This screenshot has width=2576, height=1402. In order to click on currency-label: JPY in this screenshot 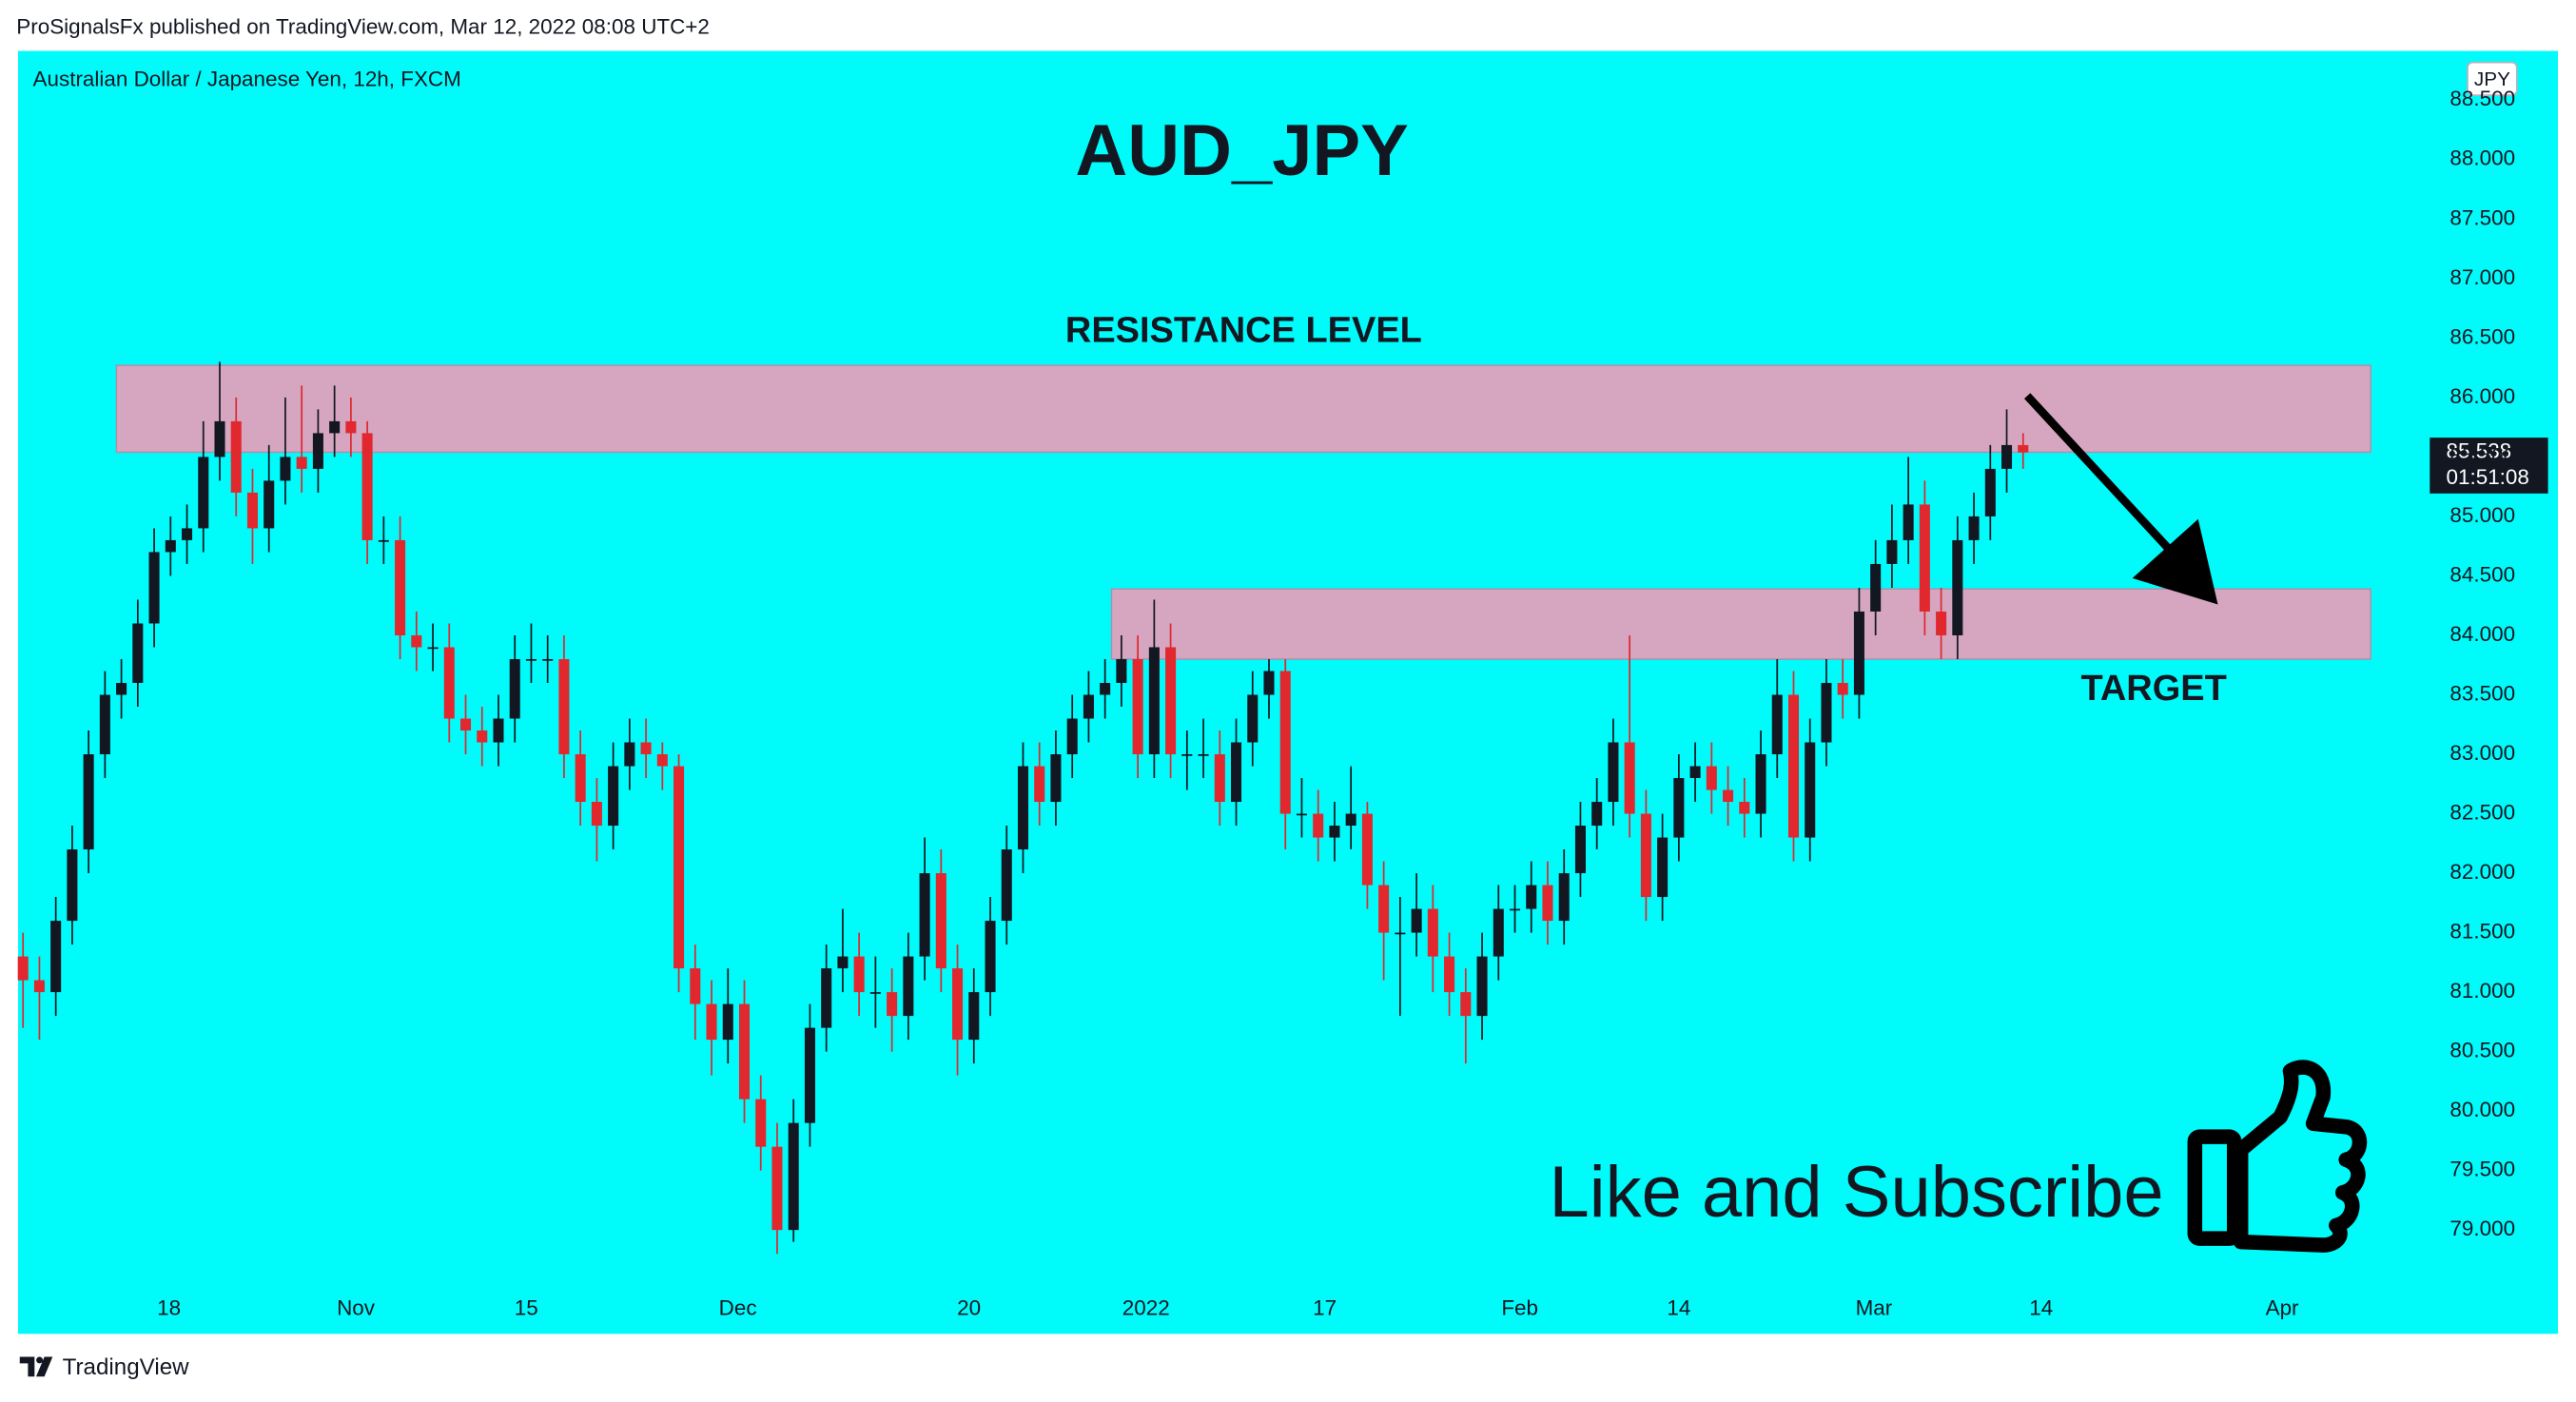, I will do `click(2492, 79)`.